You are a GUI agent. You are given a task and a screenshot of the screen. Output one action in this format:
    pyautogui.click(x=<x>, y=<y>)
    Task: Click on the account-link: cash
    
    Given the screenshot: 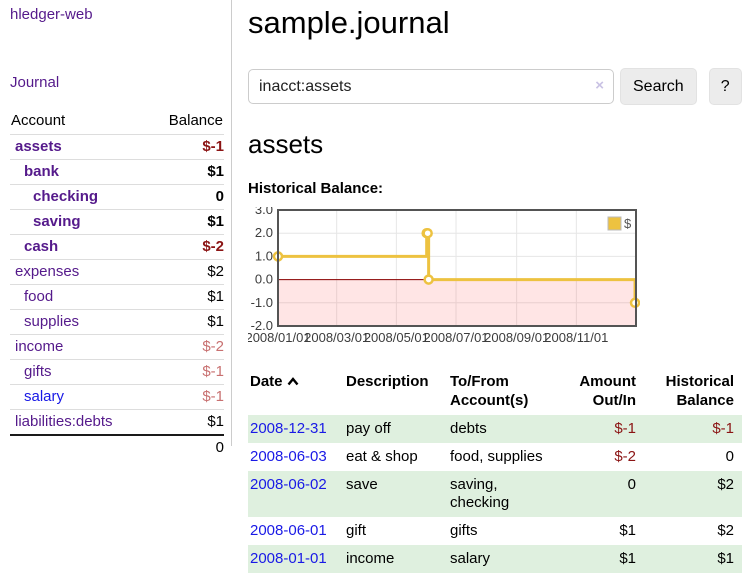 What is the action you would take?
    pyautogui.click(x=41, y=246)
    